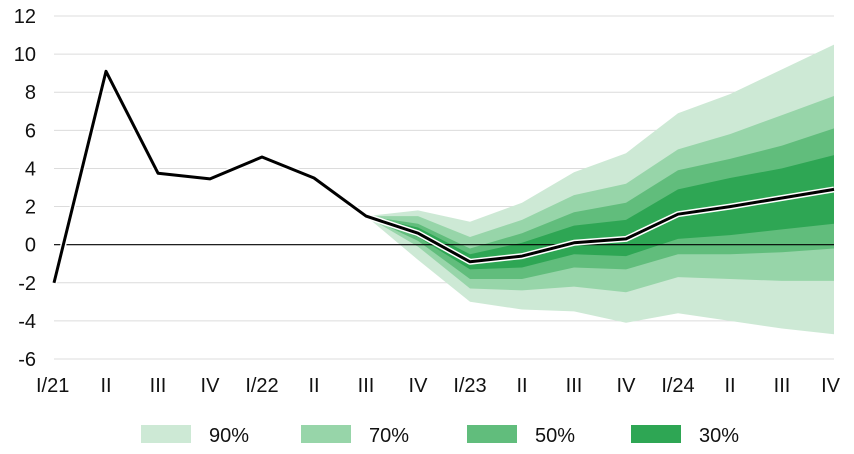  Describe the element at coordinates (229, 436) in the screenshot. I see `legend-label: 90%` at that location.